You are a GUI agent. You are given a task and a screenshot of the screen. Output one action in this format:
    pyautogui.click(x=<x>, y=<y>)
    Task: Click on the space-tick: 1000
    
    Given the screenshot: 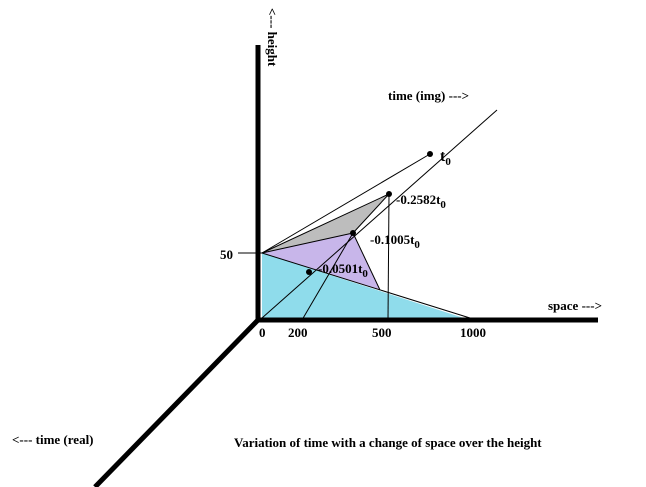 What is the action you would take?
    pyautogui.click(x=473, y=332)
    